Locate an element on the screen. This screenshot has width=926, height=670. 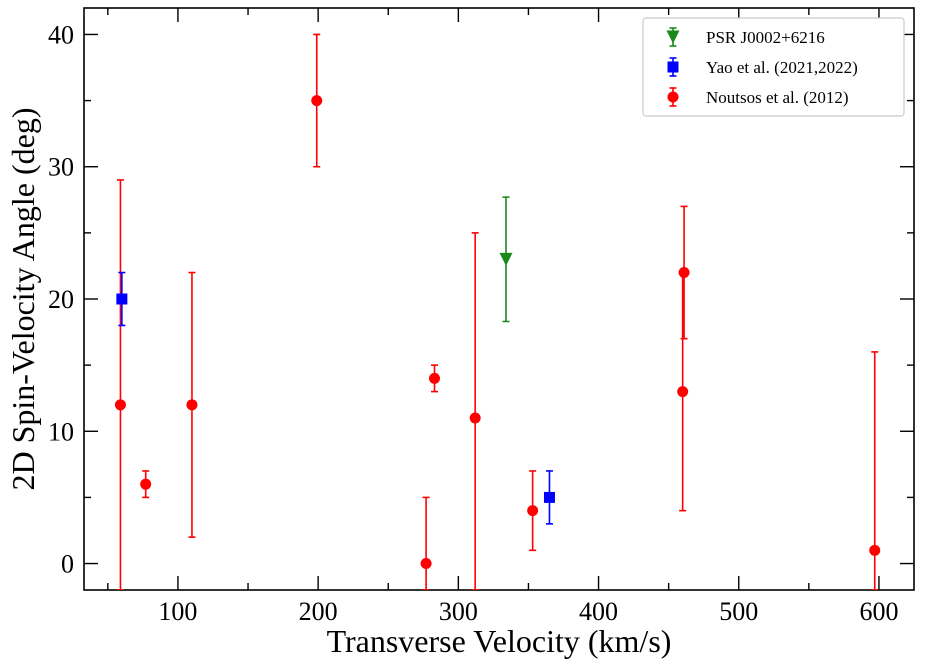
y-tick-label: 10 is located at coordinates (61, 431).